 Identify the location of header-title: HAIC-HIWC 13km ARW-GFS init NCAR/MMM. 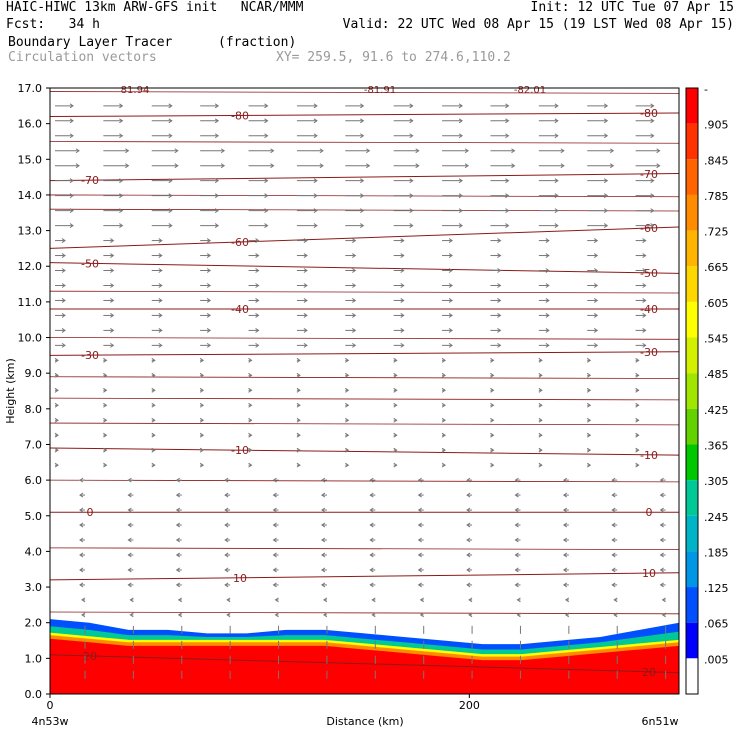
(155, 7).